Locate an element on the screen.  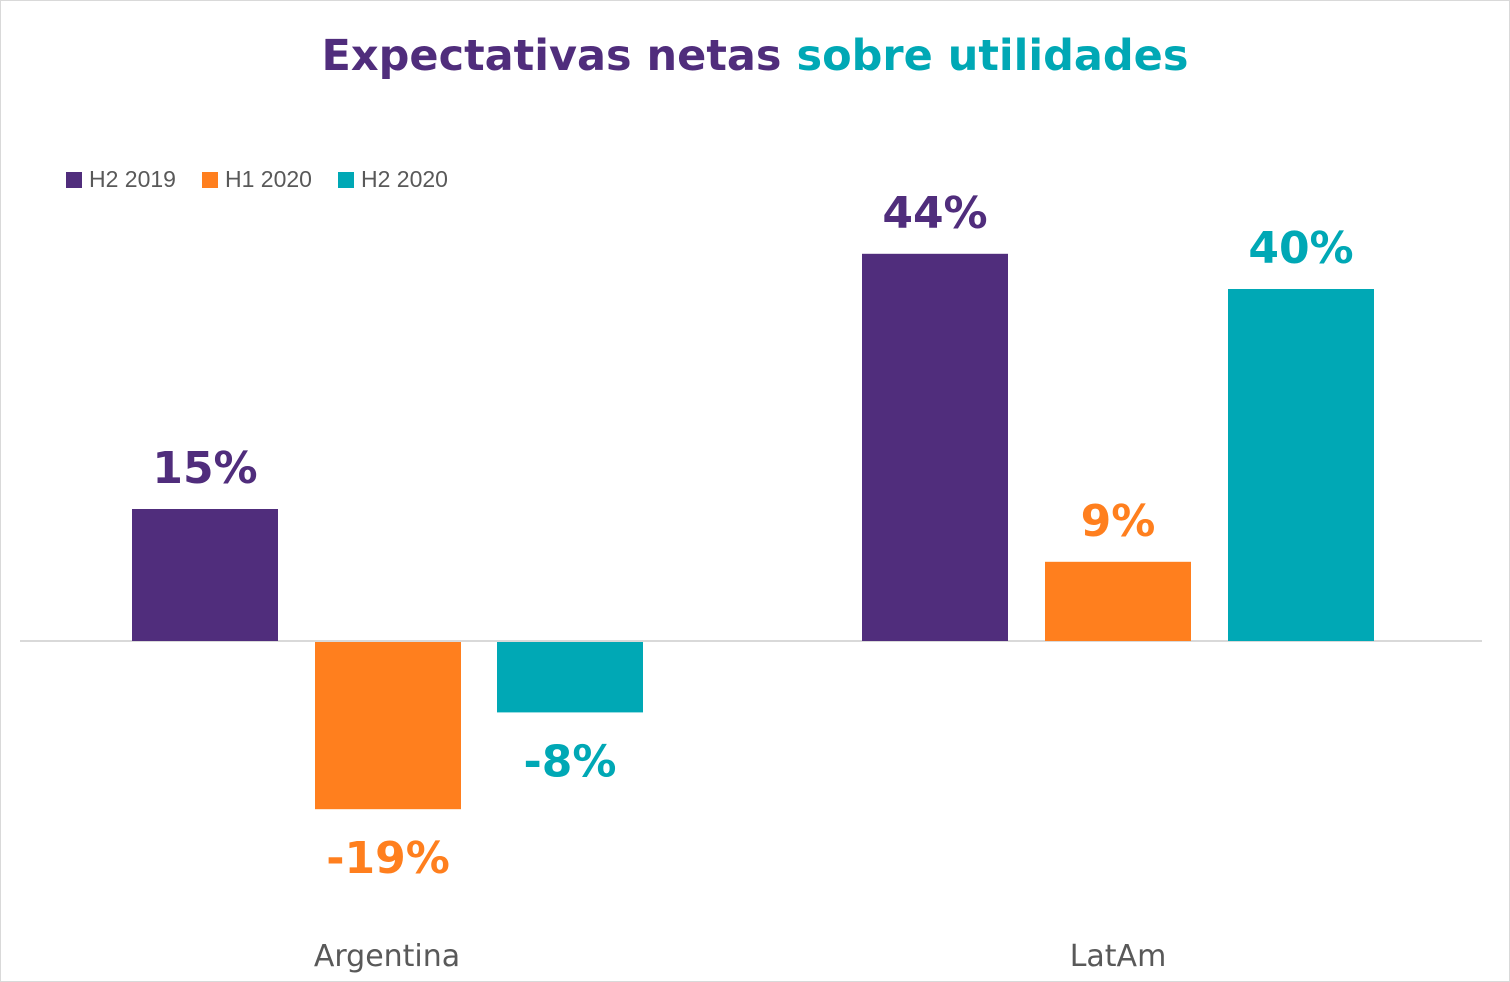
category-label: Argentina is located at coordinates (387, 956).